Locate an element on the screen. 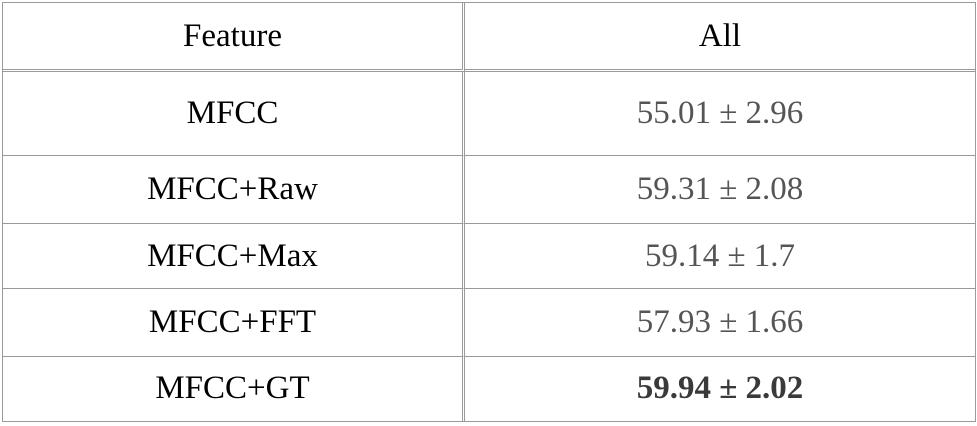 The height and width of the screenshot is (426, 977). feature-cell: MFCC+Max is located at coordinates (234, 256).